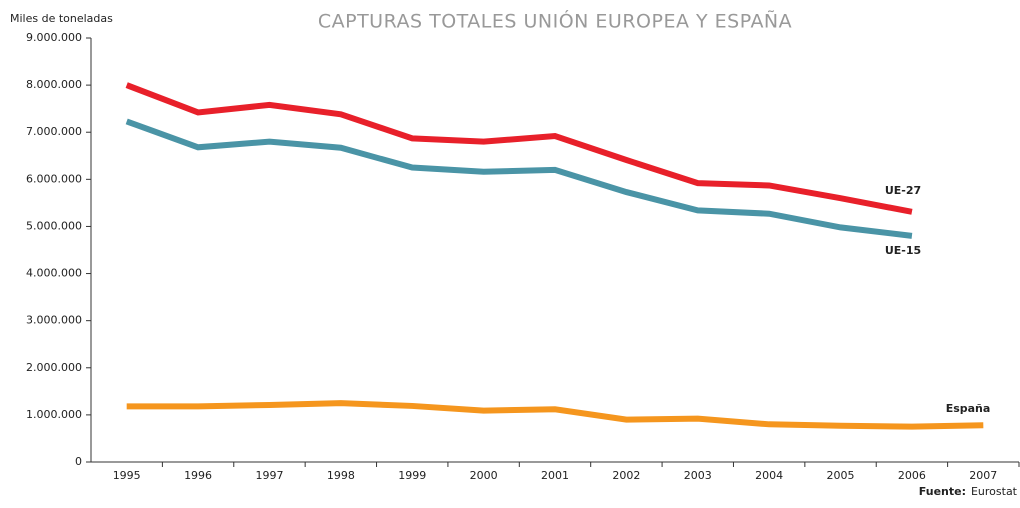 Image resolution: width=1020 pixels, height=508 pixels. What do you see at coordinates (78, 461) in the screenshot?
I see `y-tick-label: 0` at bounding box center [78, 461].